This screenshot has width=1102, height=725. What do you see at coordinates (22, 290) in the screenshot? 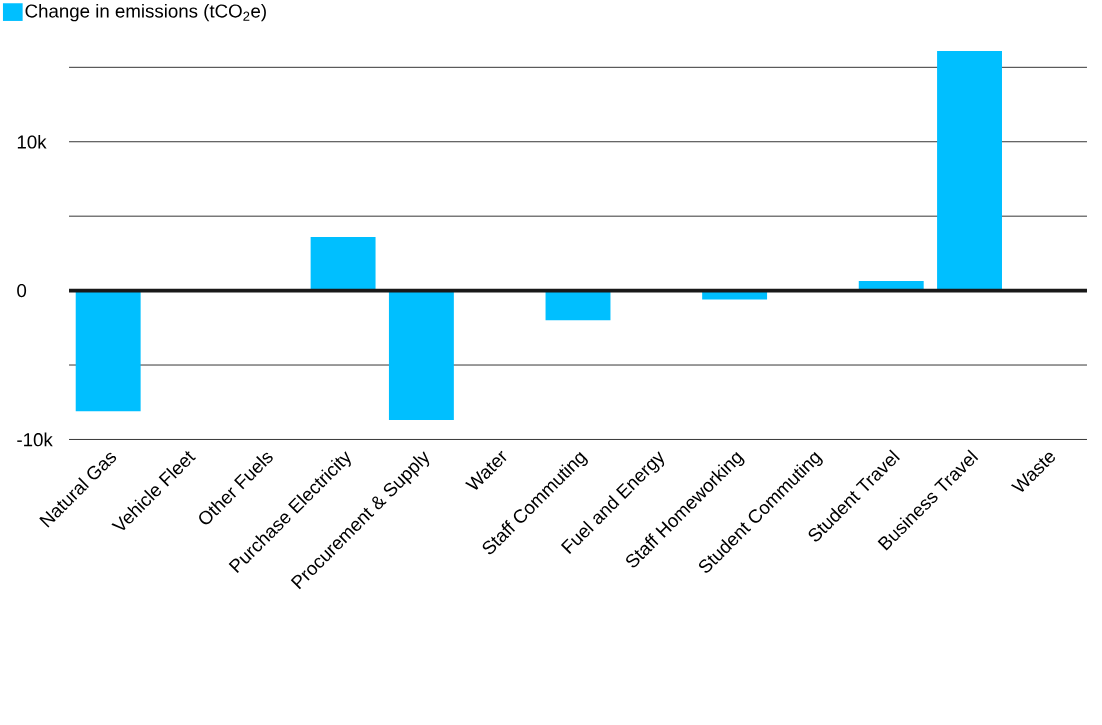
I see `y-tick-label: 0` at bounding box center [22, 290].